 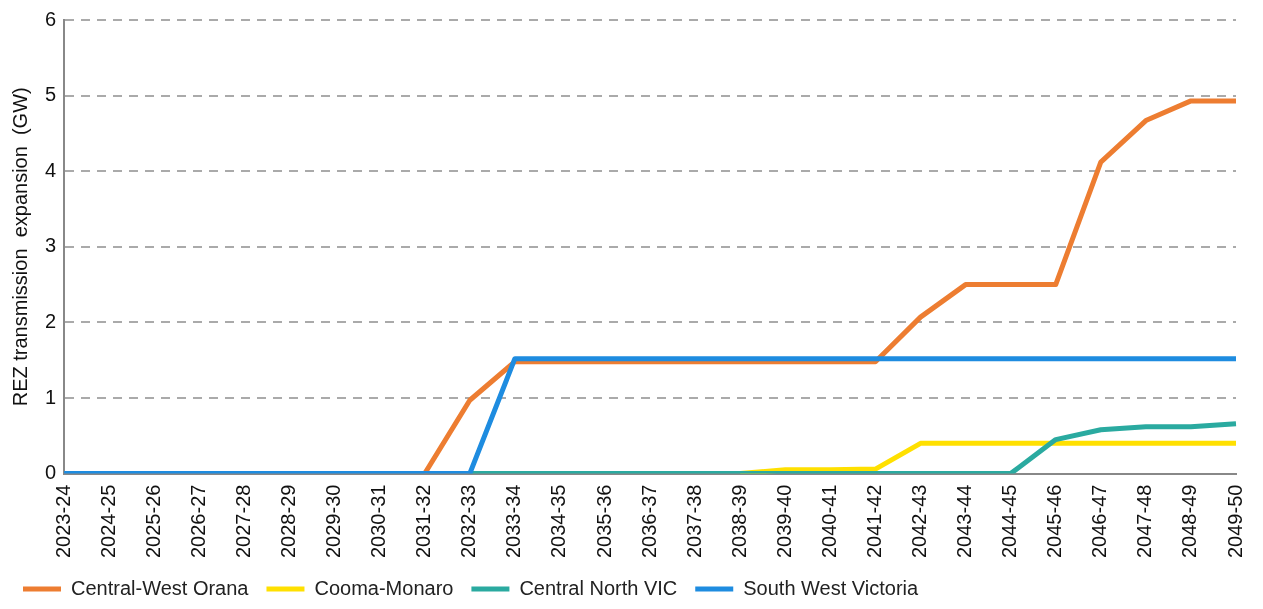 What do you see at coordinates (1144, 521) in the screenshot?
I see `x-tick-label: 2047-48` at bounding box center [1144, 521].